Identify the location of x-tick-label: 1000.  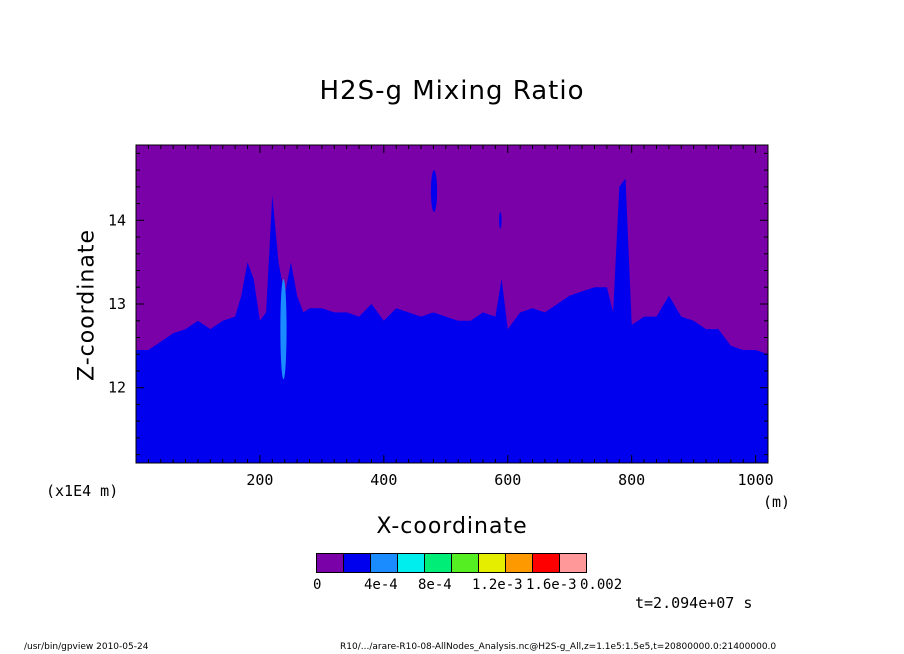
(756, 480).